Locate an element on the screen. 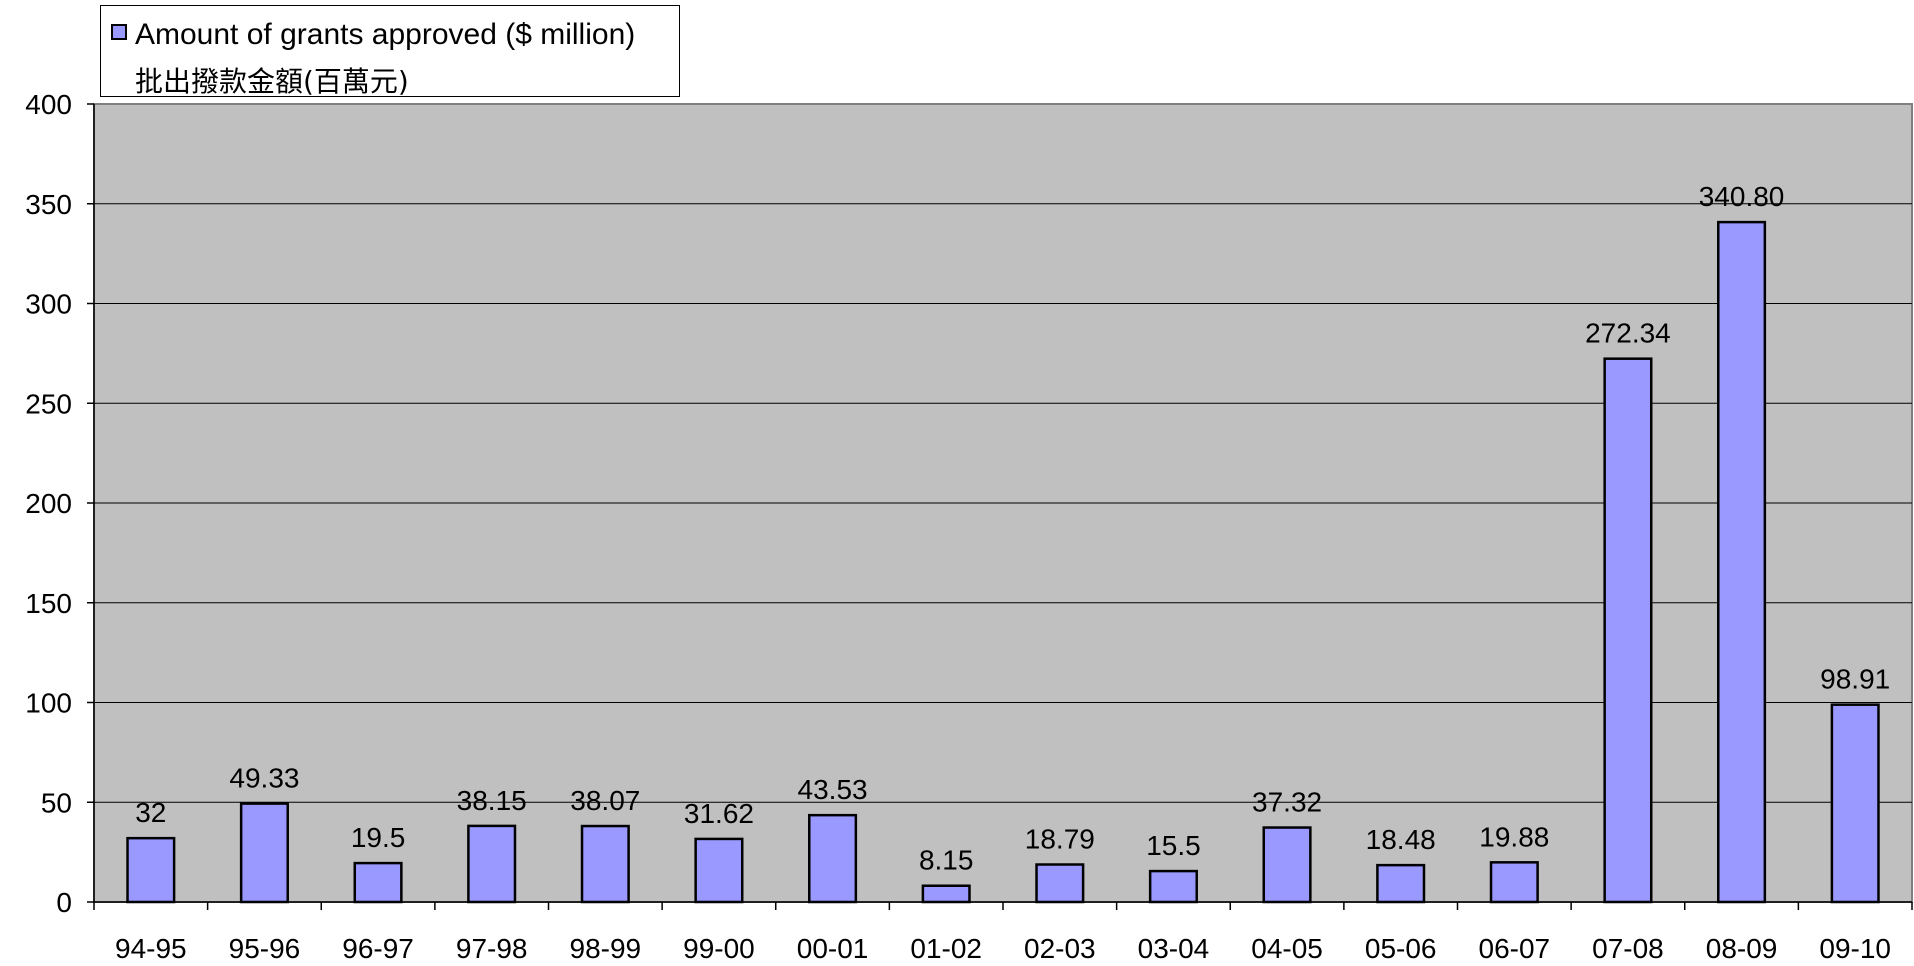 This screenshot has width=1914, height=966. x-tick-label: 06-07 is located at coordinates (1515, 948).